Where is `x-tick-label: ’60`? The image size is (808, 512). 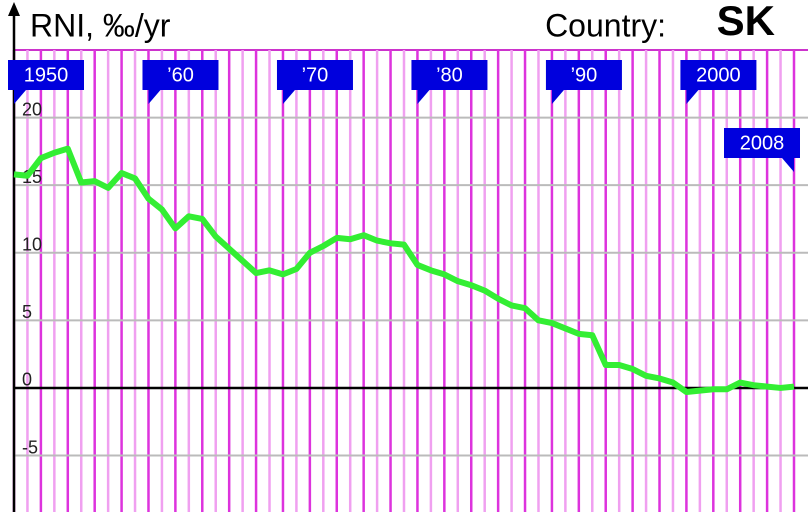
x-tick-label: ’60 is located at coordinates (180, 75).